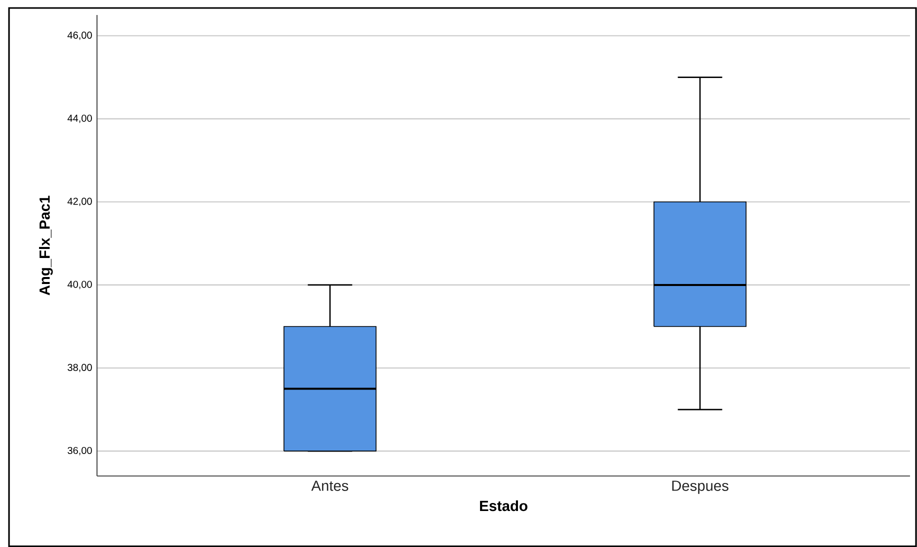 Image resolution: width=917 pixels, height=547 pixels. What do you see at coordinates (700, 487) in the screenshot?
I see `x-tick-label: Despues` at bounding box center [700, 487].